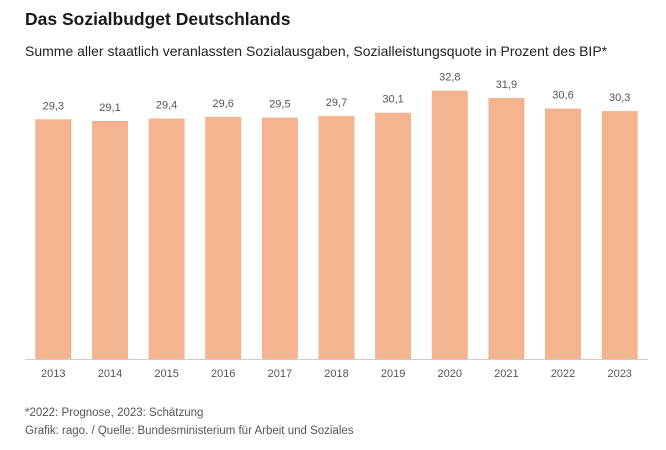 Image resolution: width=666 pixels, height=450 pixels. Describe the element at coordinates (619, 374) in the screenshot. I see `x-tick-label-2023: 2023` at that location.